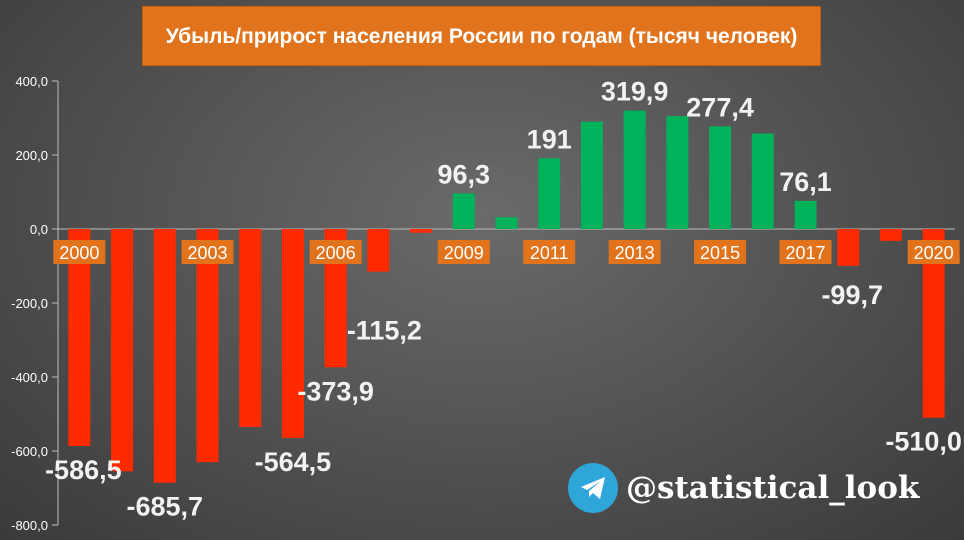 This screenshot has width=964, height=540. Describe the element at coordinates (83, 470) in the screenshot. I see `data-label: -586,5` at that location.